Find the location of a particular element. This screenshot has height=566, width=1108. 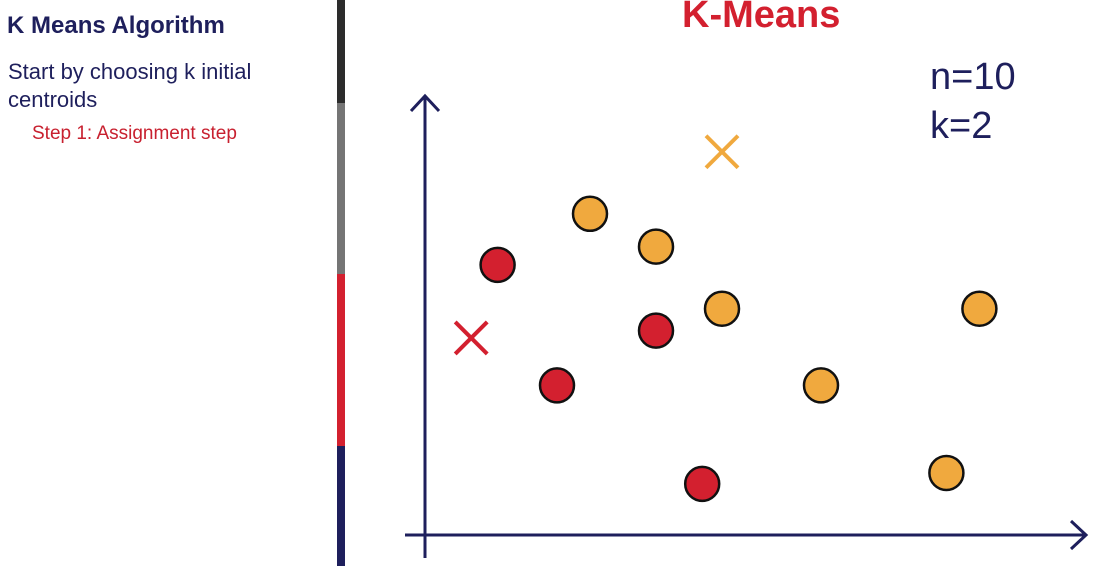

x-axis-arrowhead is located at coordinates (1079, 535).